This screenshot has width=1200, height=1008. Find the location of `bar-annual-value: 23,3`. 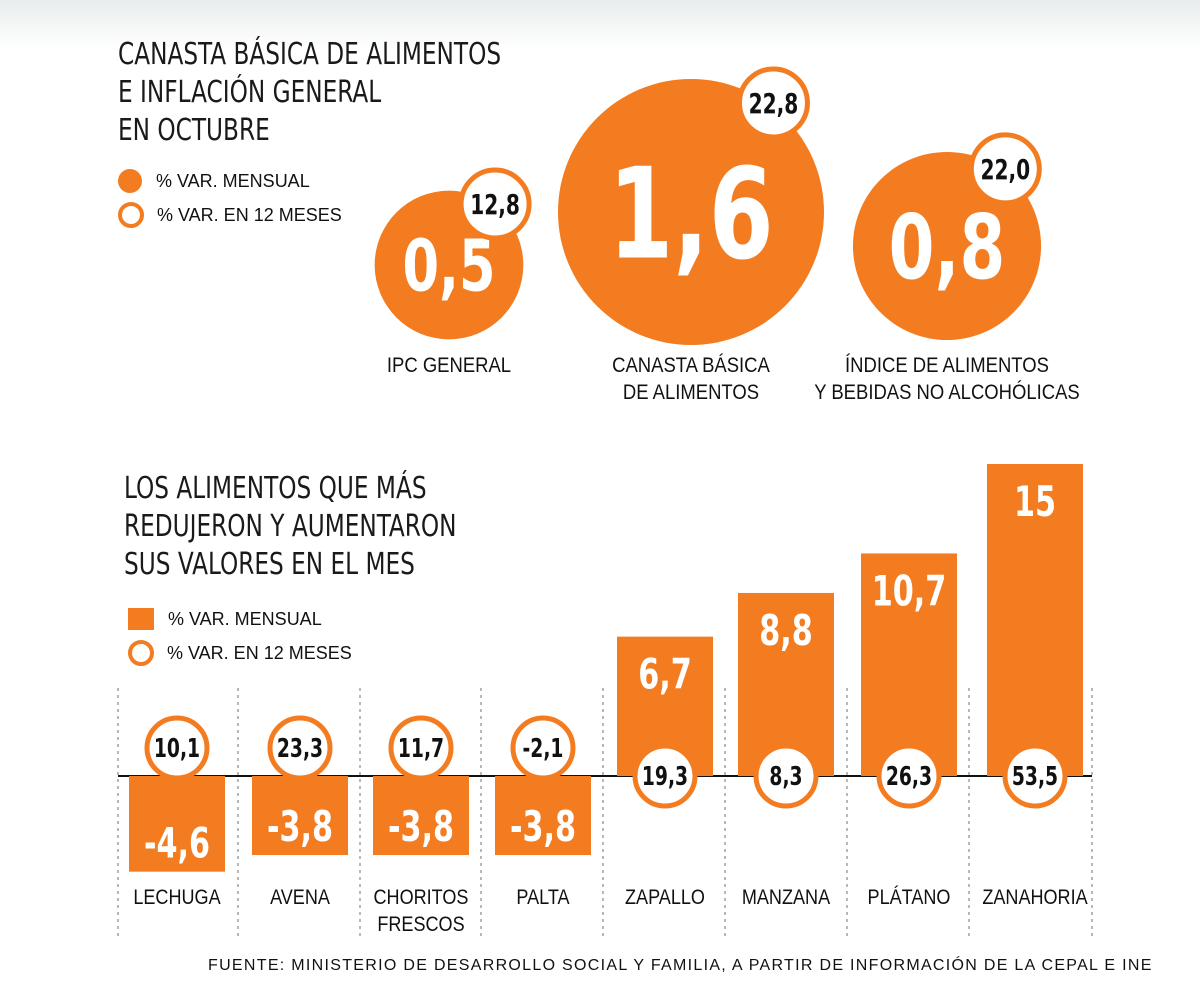

bar-annual-value: 23,3 is located at coordinates (300, 749).